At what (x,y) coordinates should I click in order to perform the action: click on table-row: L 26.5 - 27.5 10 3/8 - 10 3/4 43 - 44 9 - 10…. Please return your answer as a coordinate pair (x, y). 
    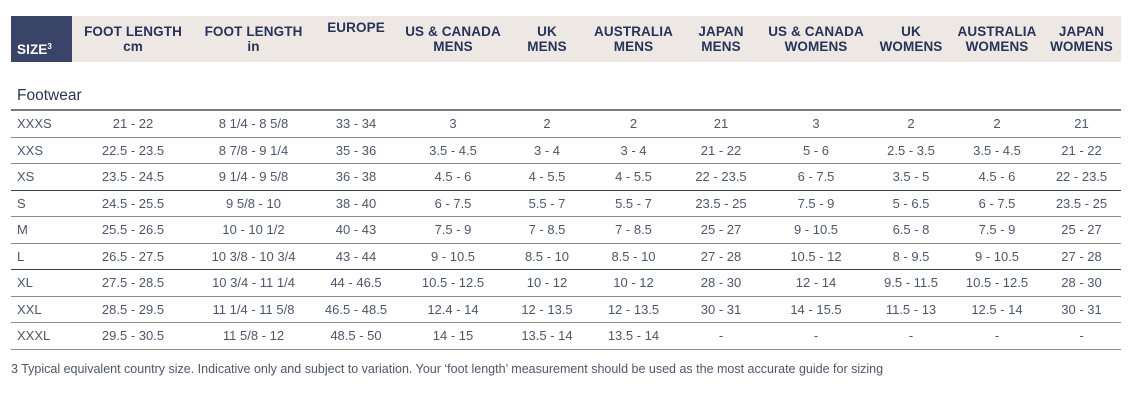
    Looking at the image, I should click on (566, 256).